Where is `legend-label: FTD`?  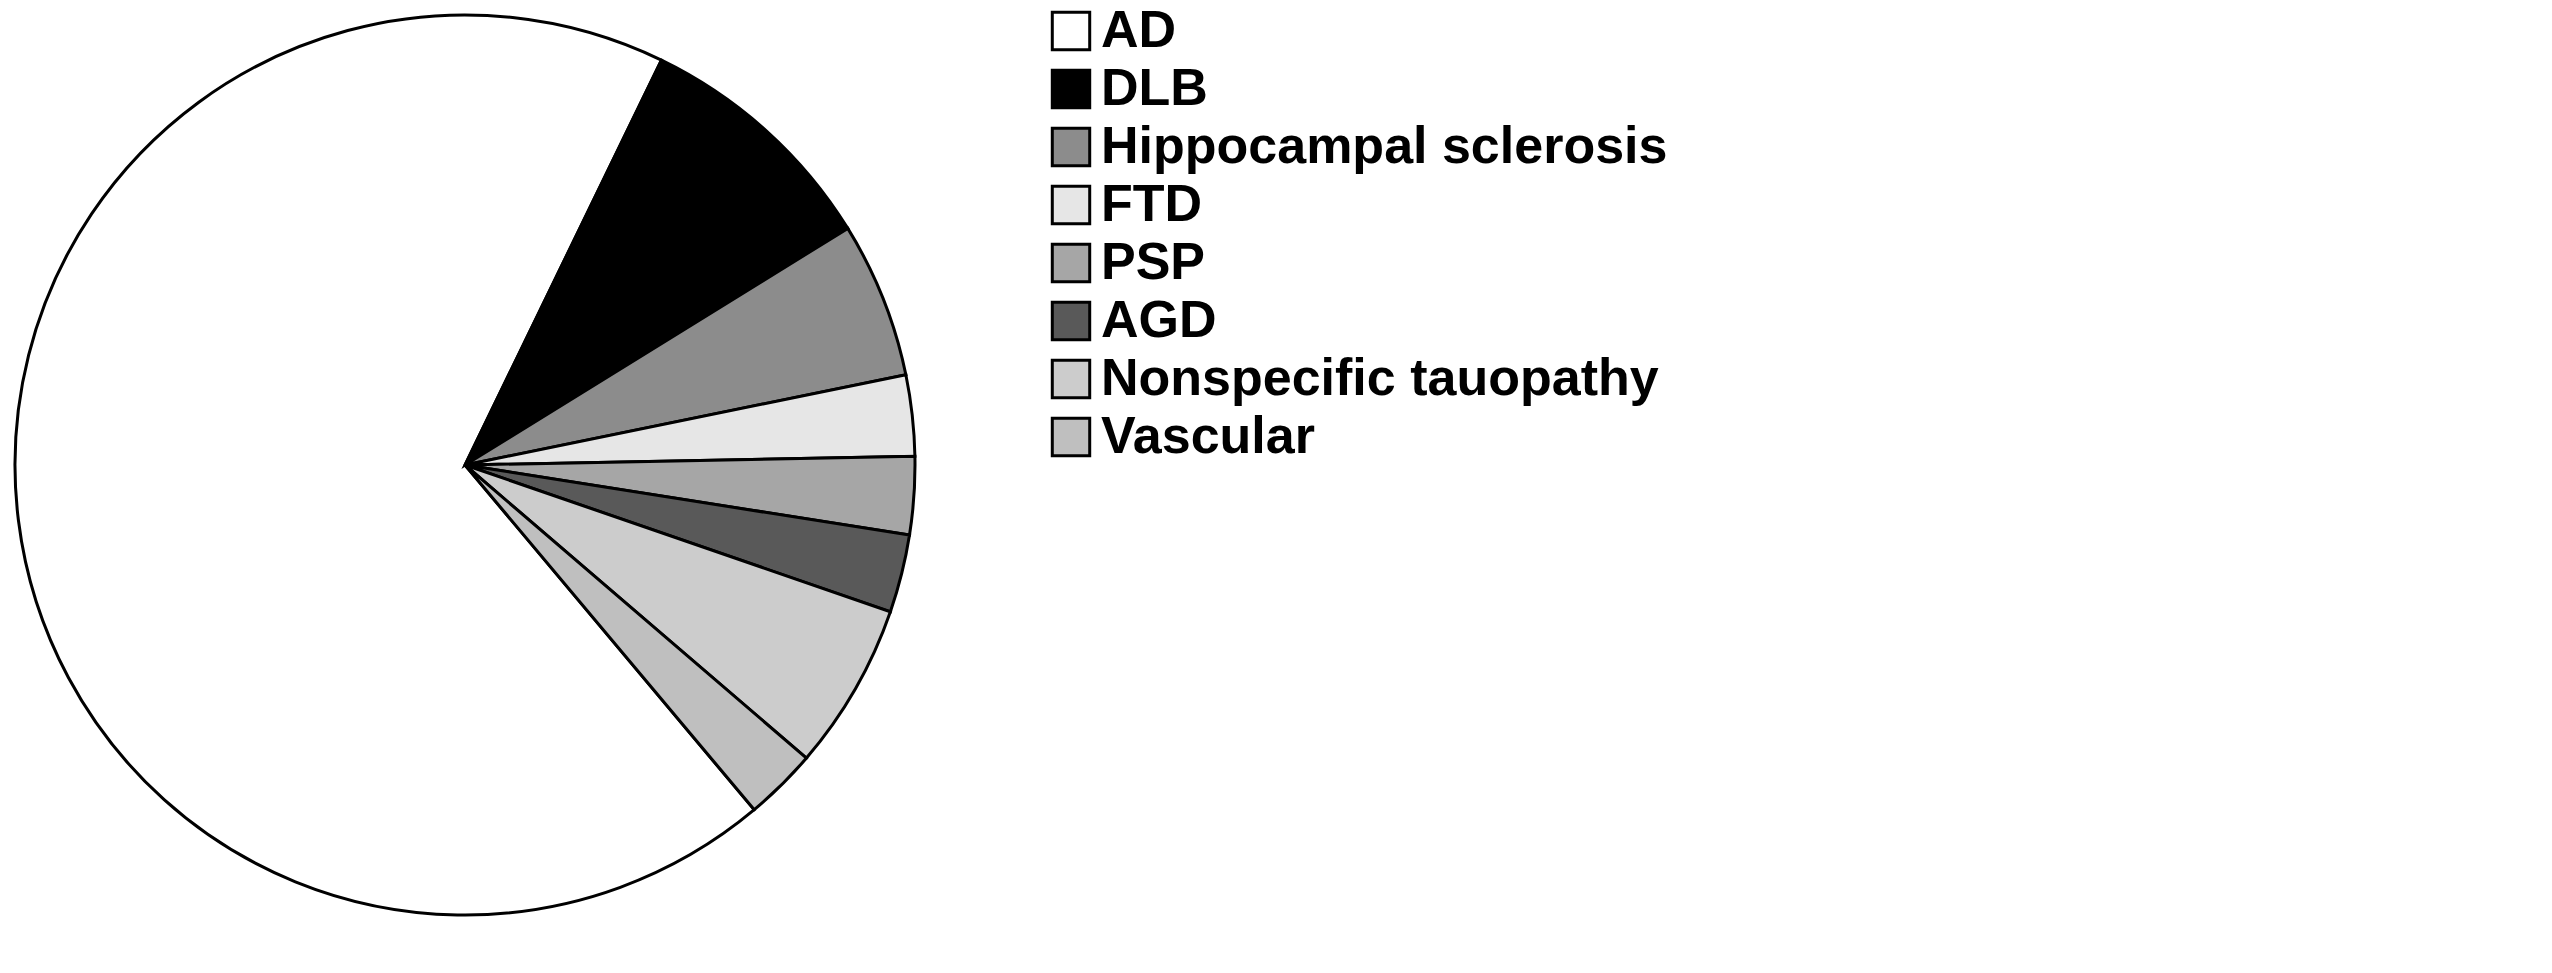 legend-label: FTD is located at coordinates (1152, 203).